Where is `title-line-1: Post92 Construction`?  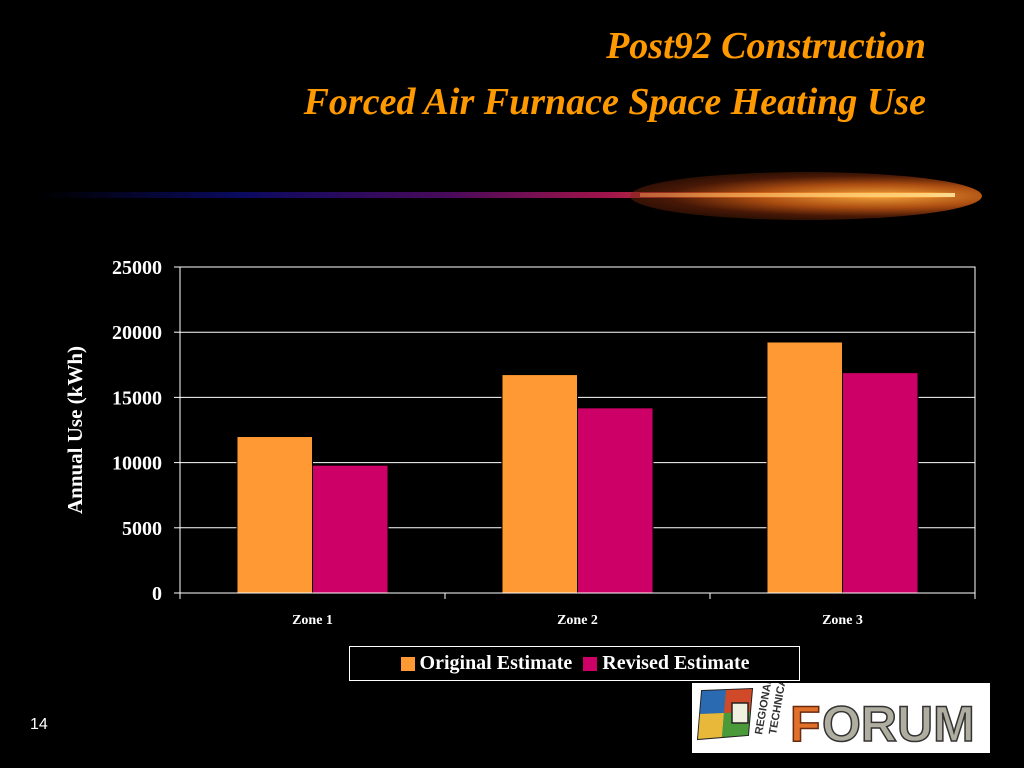
title-line-1: Post92 Construction is located at coordinates (766, 46).